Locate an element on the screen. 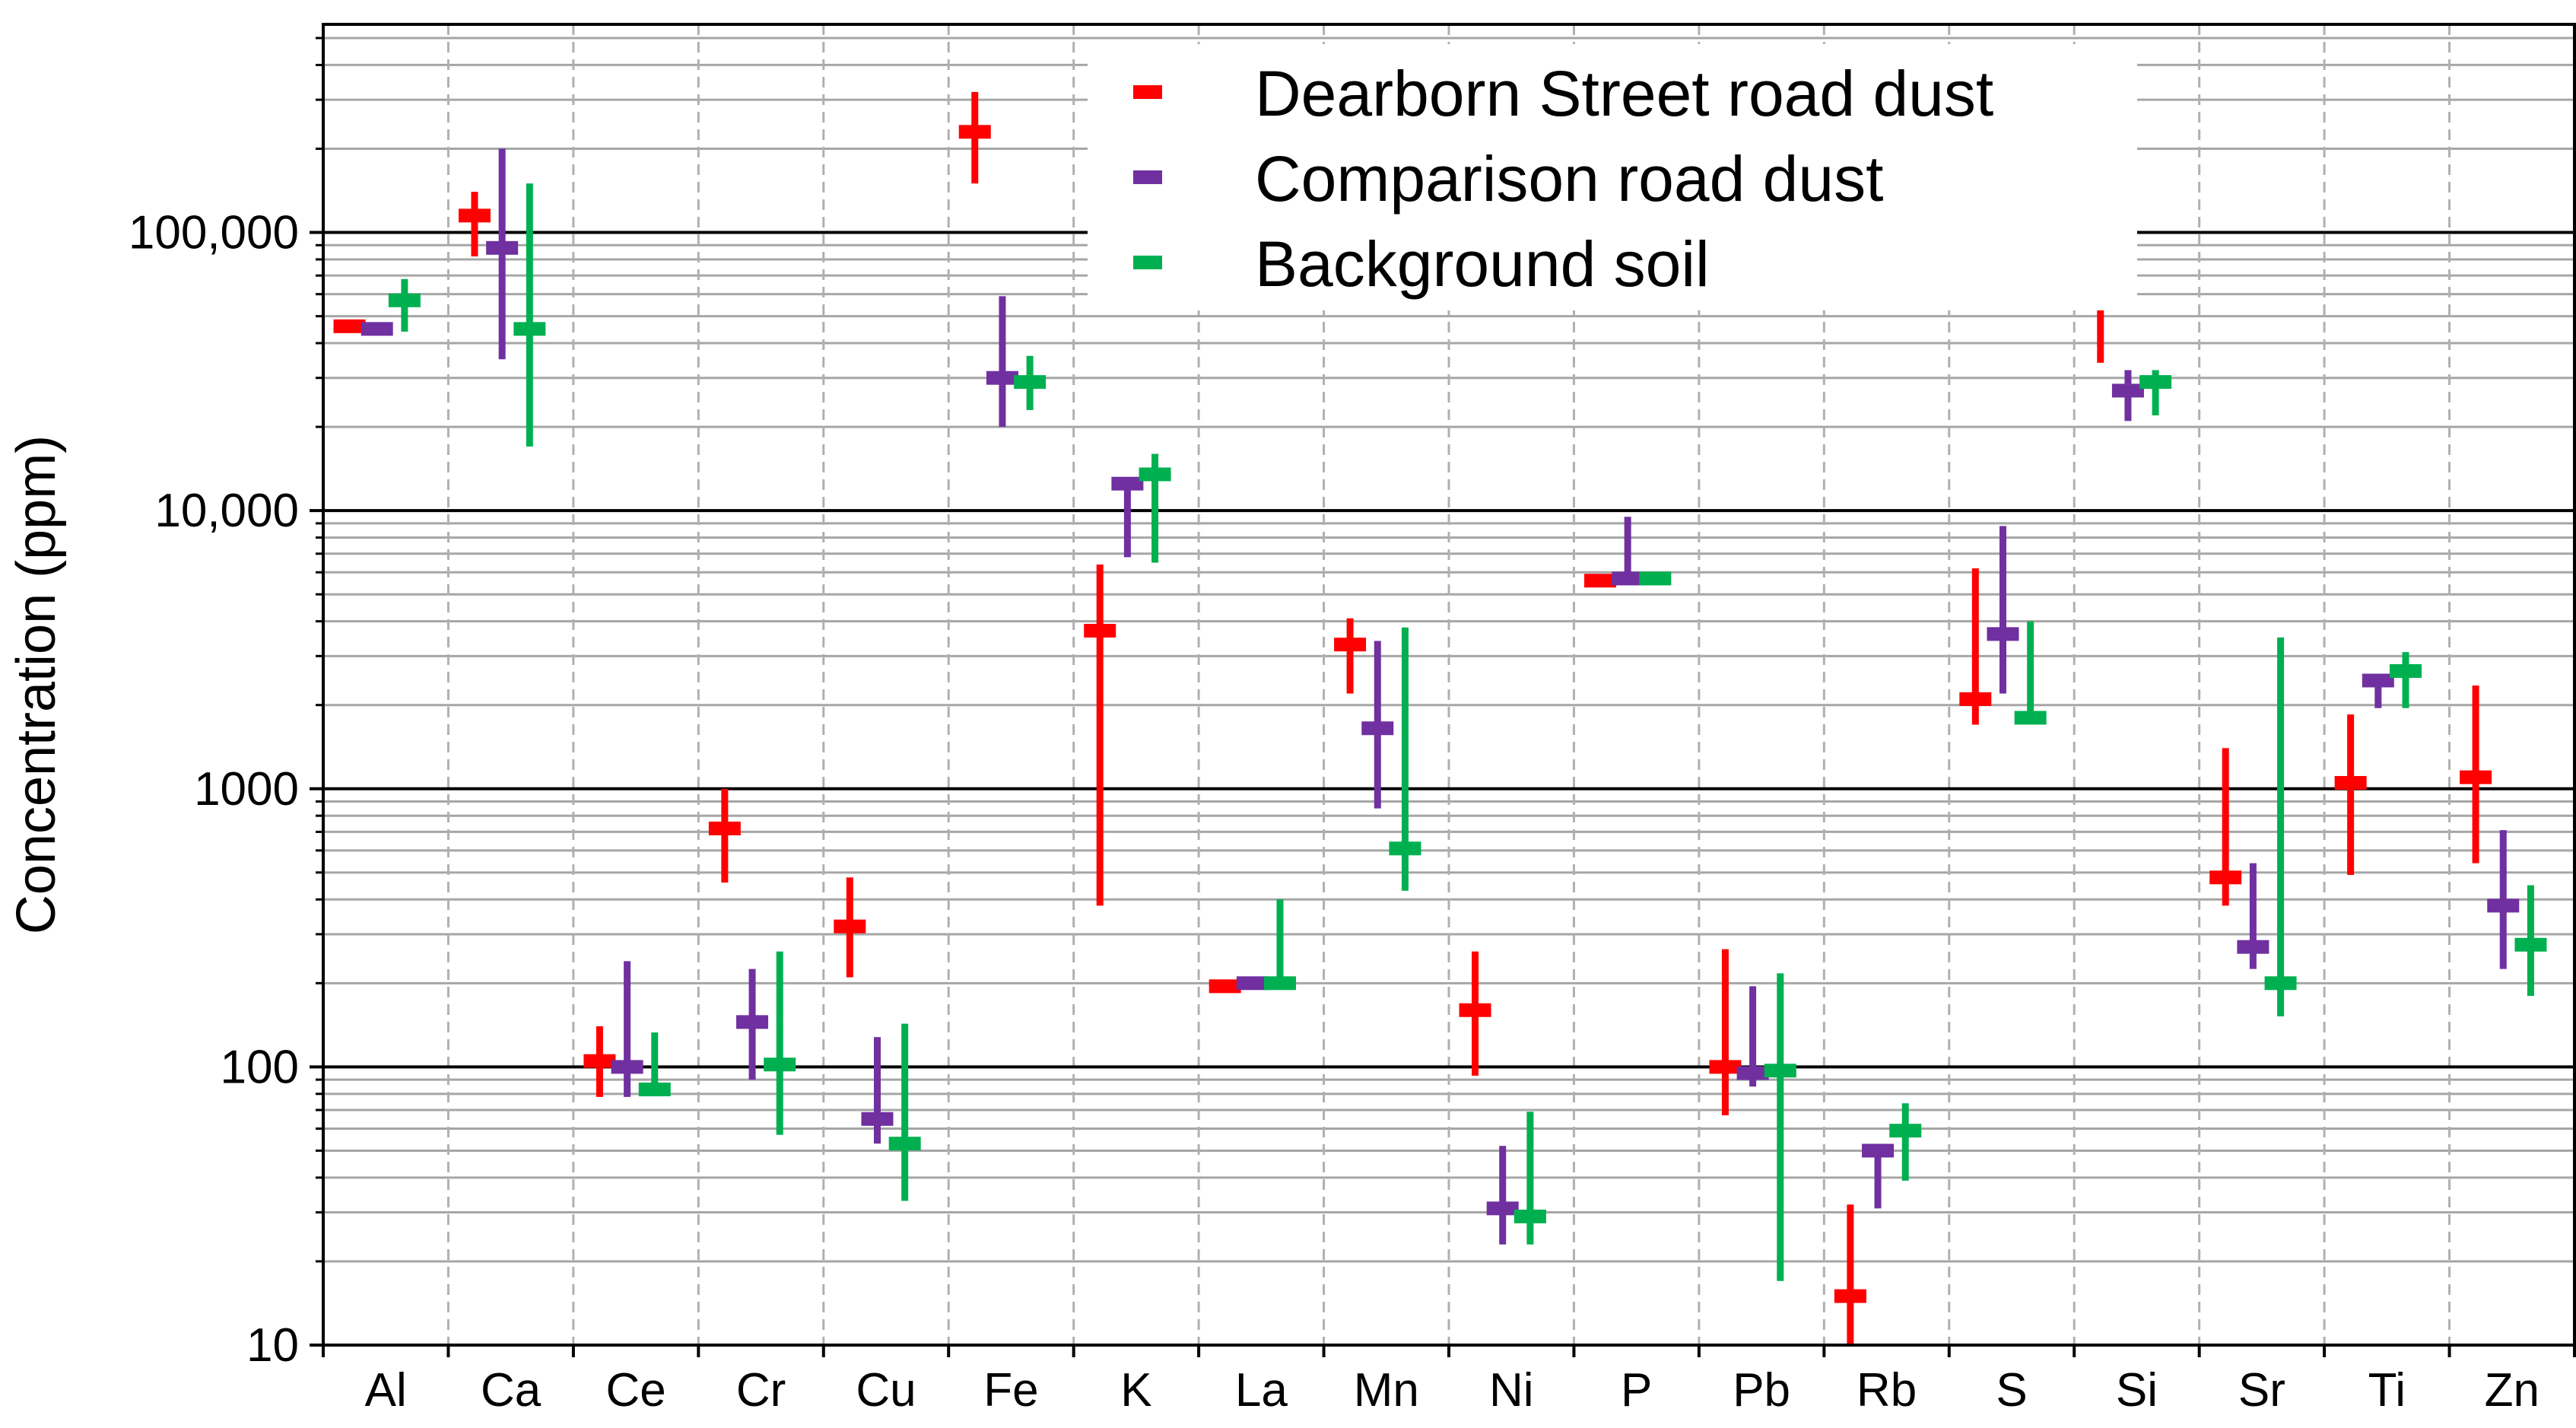  x-tick-label: Zn is located at coordinates (2512, 1390).